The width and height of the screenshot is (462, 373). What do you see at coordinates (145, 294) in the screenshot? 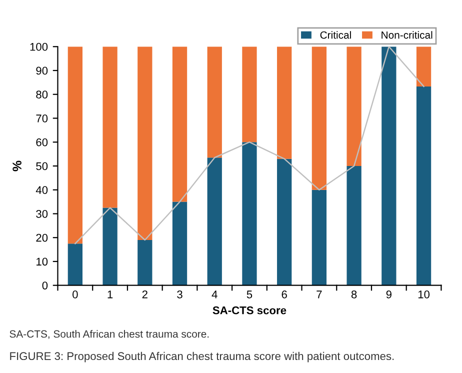
I see `x-tick-label: 2` at bounding box center [145, 294].